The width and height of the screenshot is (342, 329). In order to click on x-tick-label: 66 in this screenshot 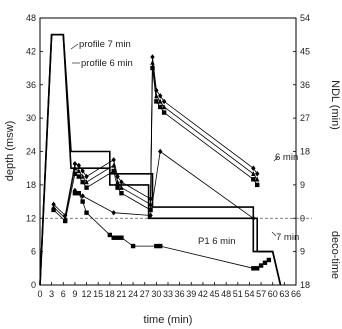, I will do `click(296, 294)`.